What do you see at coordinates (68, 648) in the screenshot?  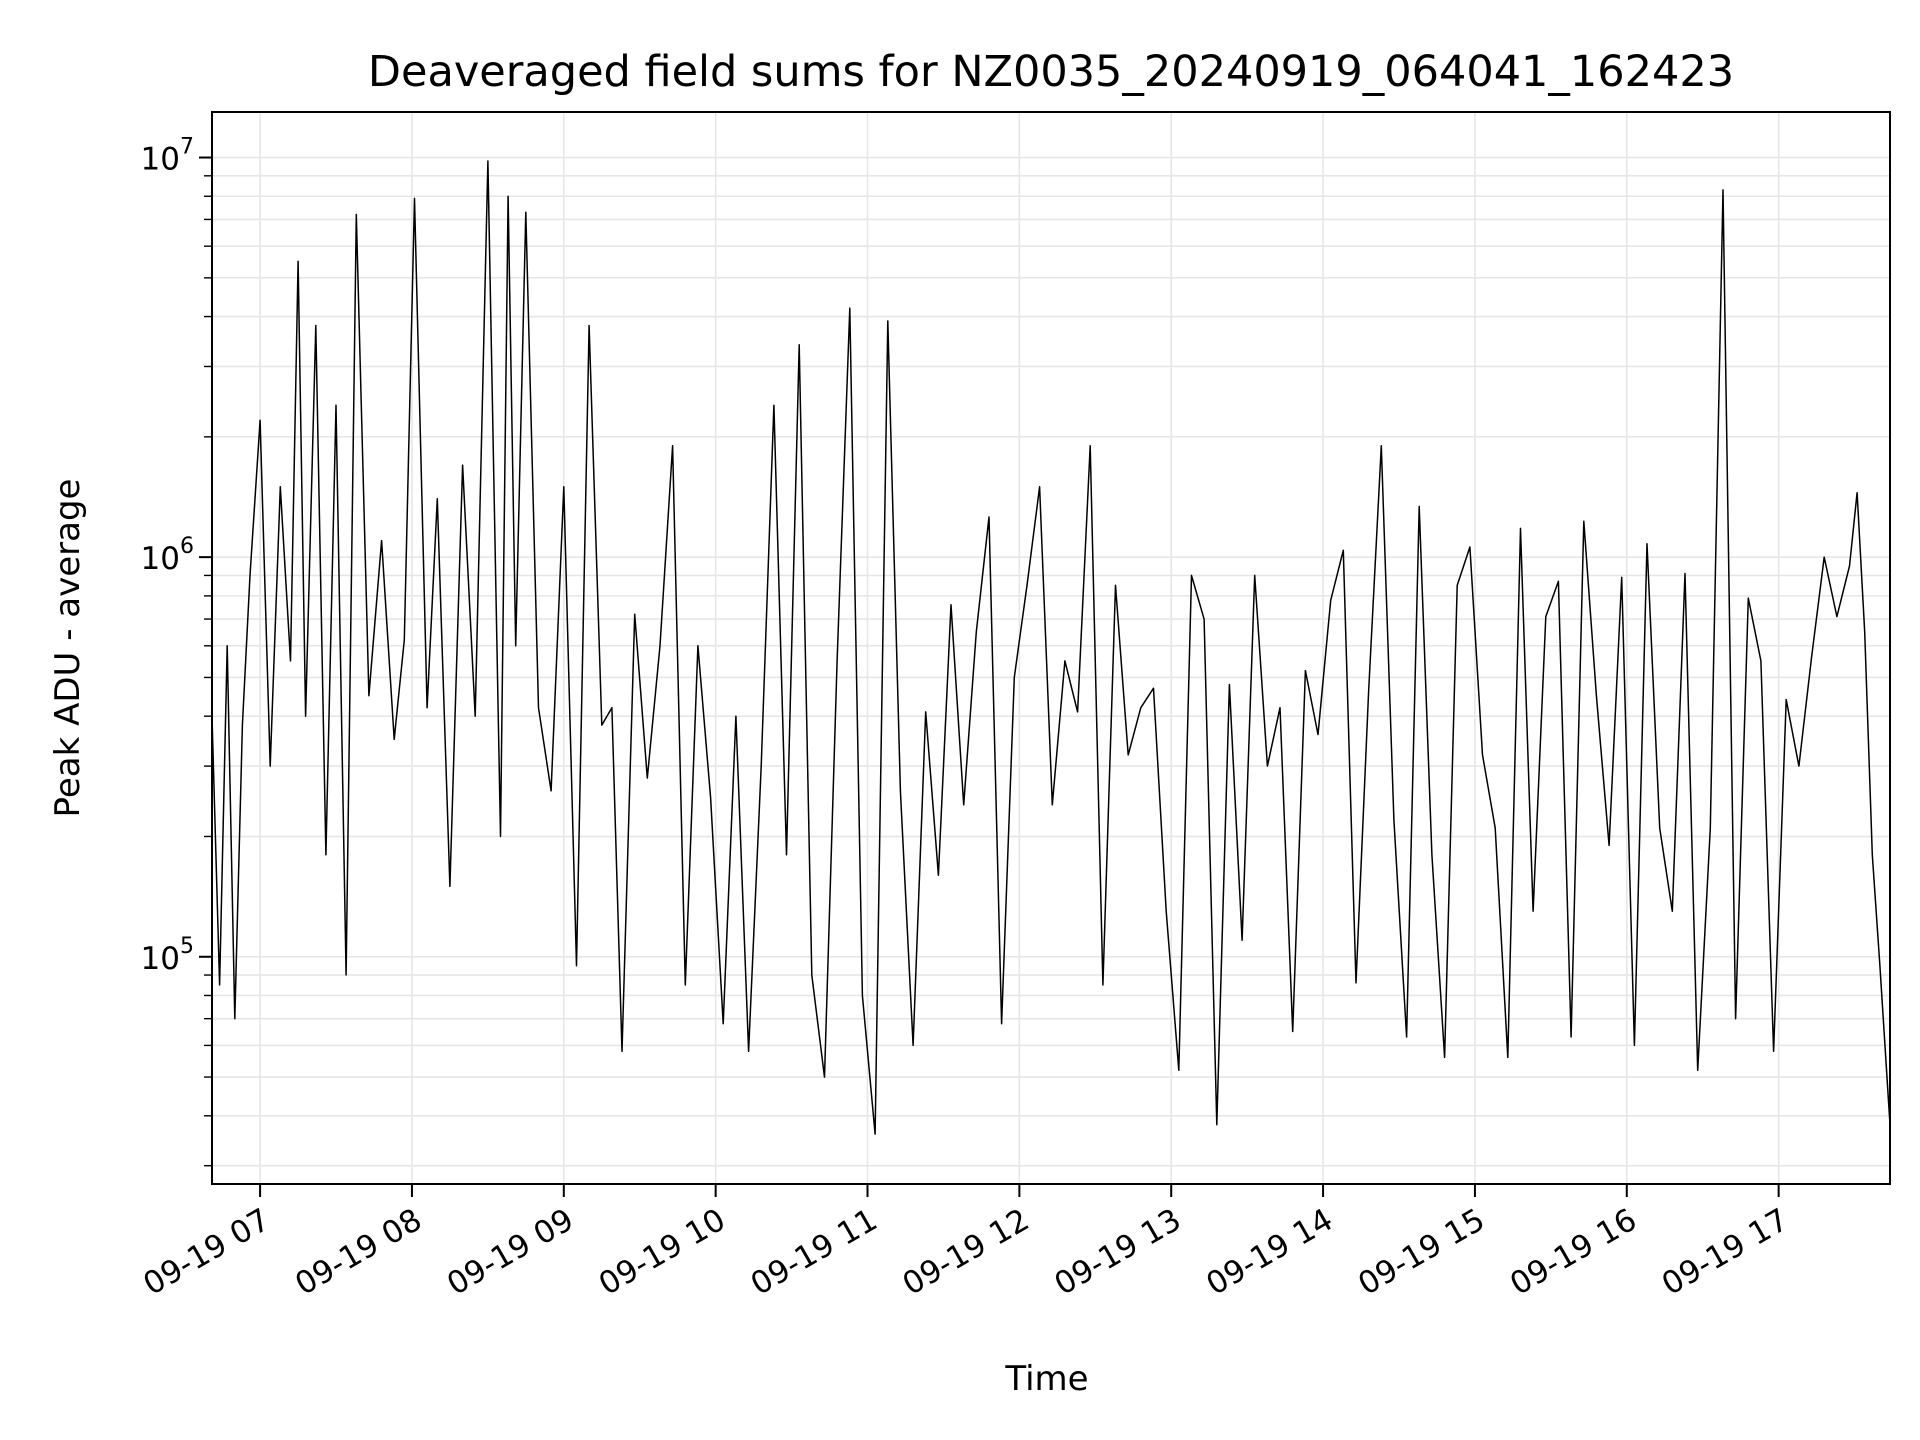 I see `y-axis-label: Peak ADU - average` at bounding box center [68, 648].